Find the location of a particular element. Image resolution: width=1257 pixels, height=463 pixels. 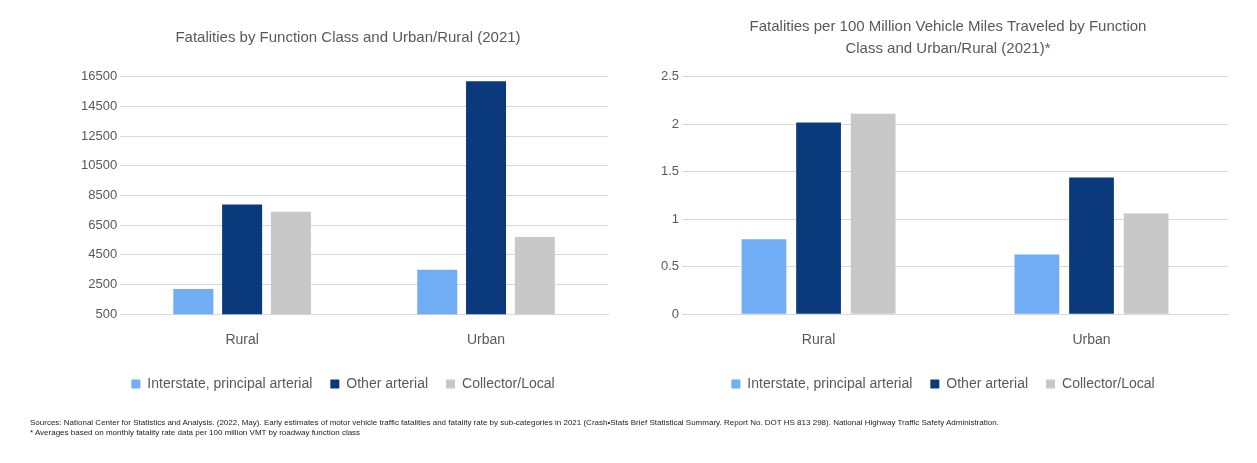

y-tick-label: 8500 is located at coordinates (103, 195).